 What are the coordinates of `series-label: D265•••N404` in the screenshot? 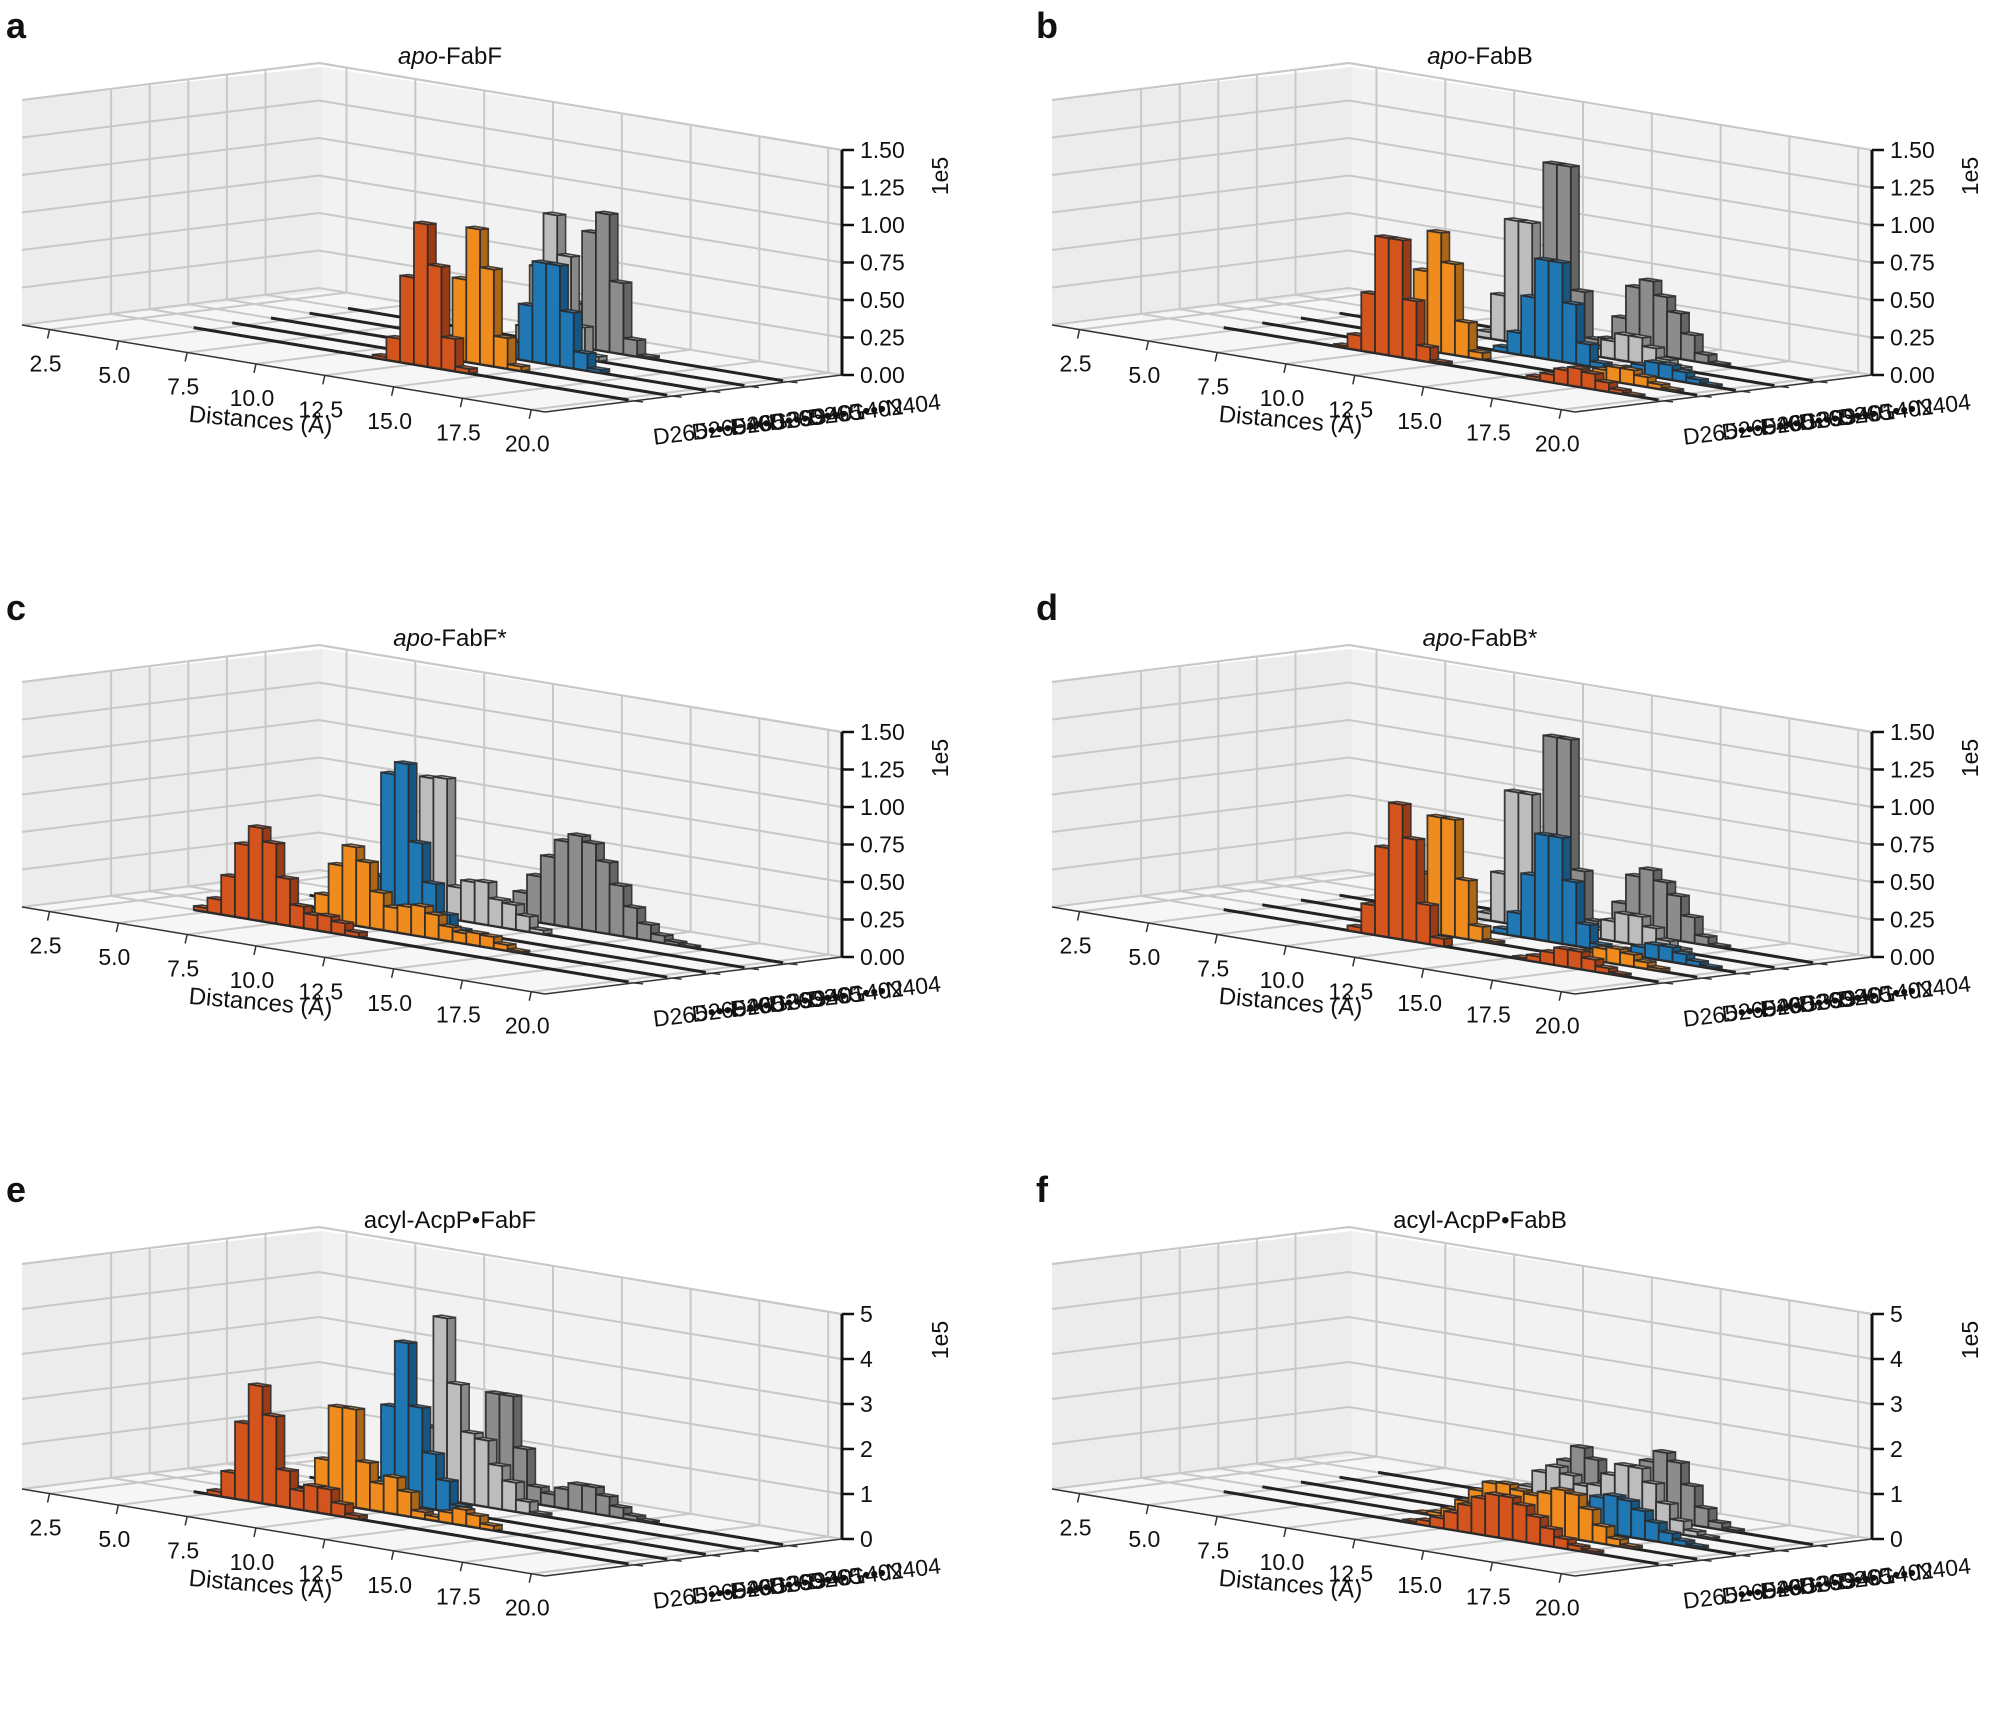 It's located at (874, 1573).